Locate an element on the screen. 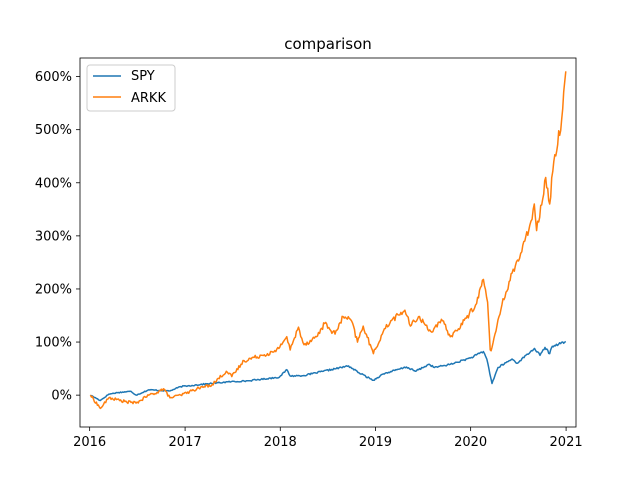  x-axis: 2016 2017 2018 2019 2020 2021 is located at coordinates (328, 438).